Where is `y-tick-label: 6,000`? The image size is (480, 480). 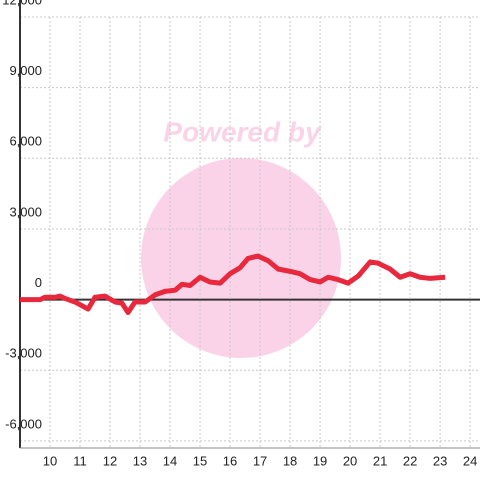
y-tick-label: 6,000 is located at coordinates (25, 141).